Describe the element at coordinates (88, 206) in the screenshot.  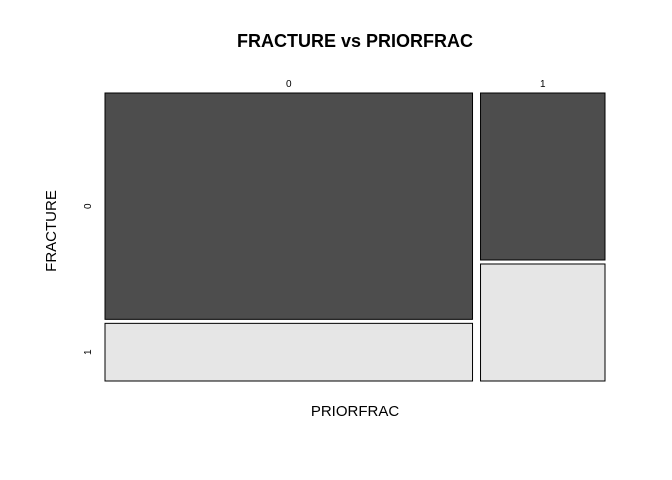
I see `y-tick-label-0: 0` at that location.